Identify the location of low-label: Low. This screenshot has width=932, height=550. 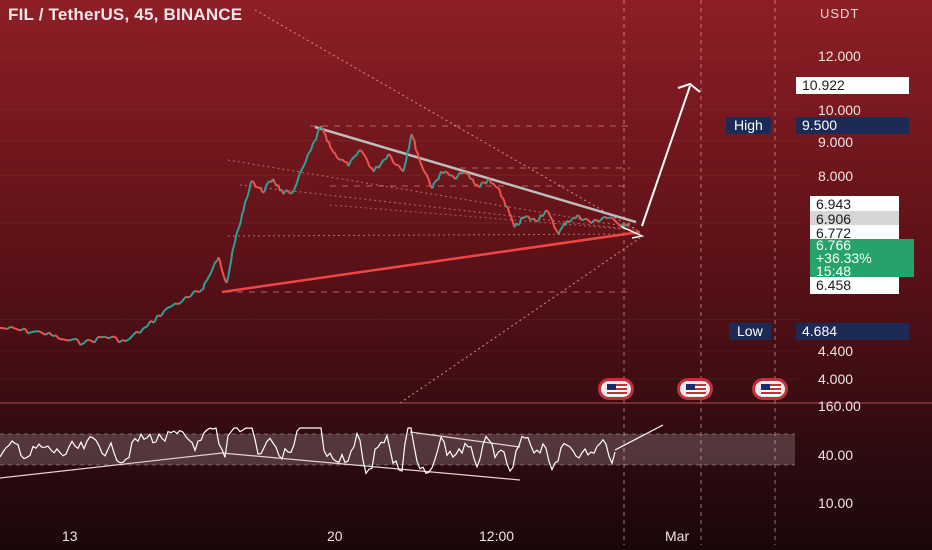
(750, 331).